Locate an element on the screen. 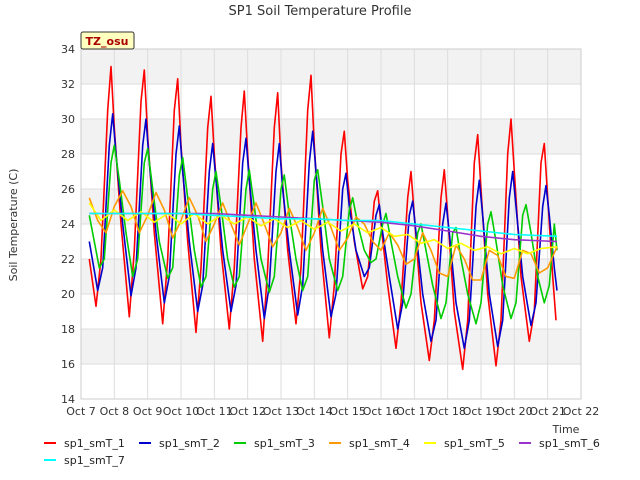  y-tick-label: 34 is located at coordinates (68, 49).